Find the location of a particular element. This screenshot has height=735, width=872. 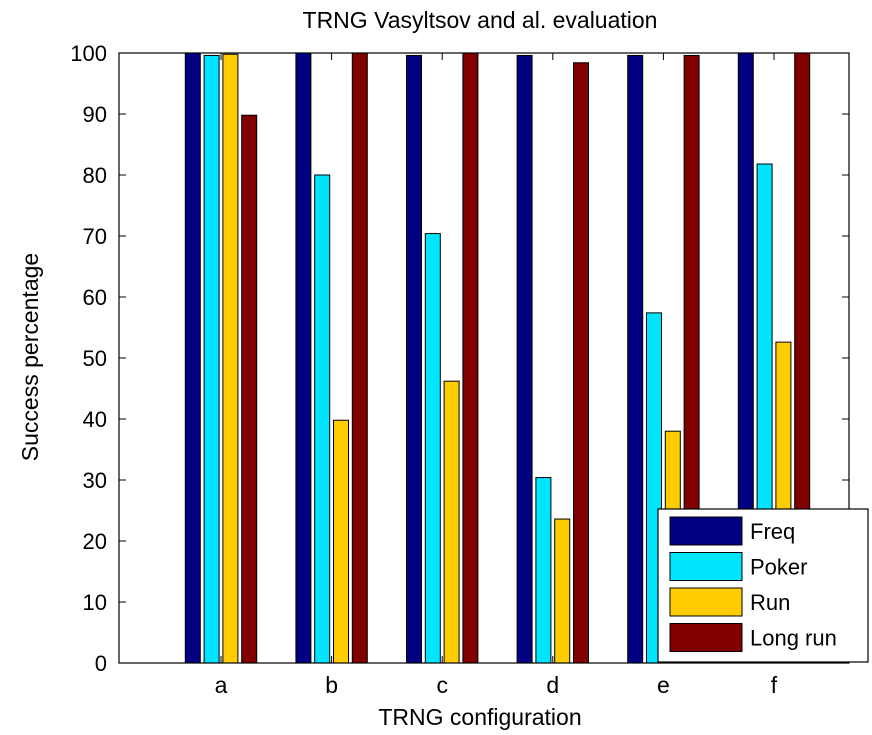

bar-long-run-c is located at coordinates (470, 358).